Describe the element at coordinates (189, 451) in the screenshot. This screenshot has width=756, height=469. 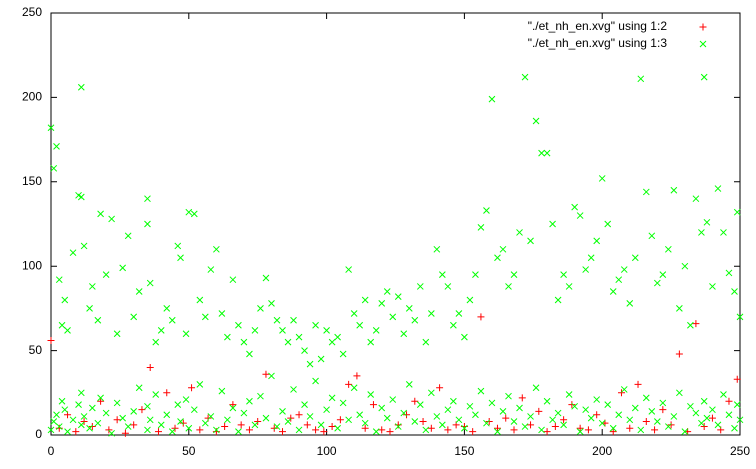
I see `x-tick-label: 50` at that location.